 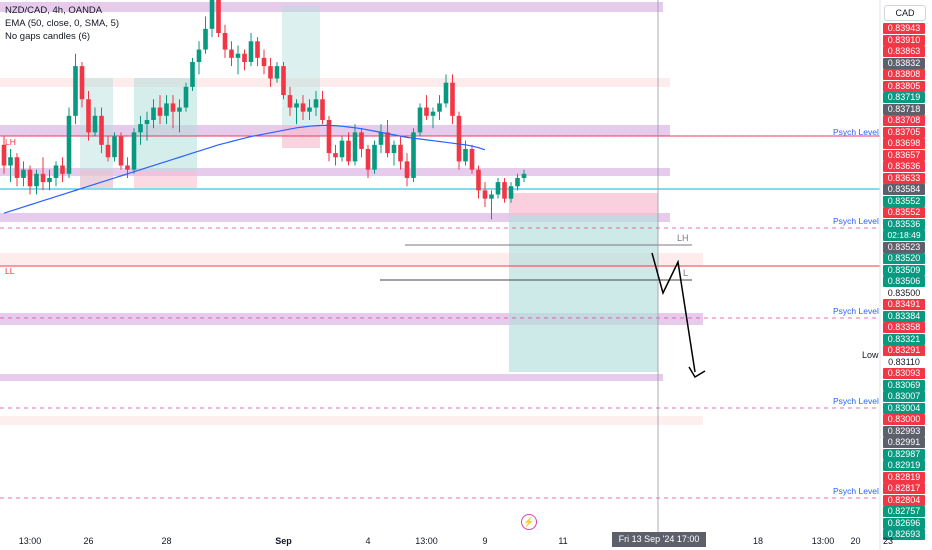 What do you see at coordinates (904, 132) in the screenshot?
I see `price-tag: 0.83705` at bounding box center [904, 132].